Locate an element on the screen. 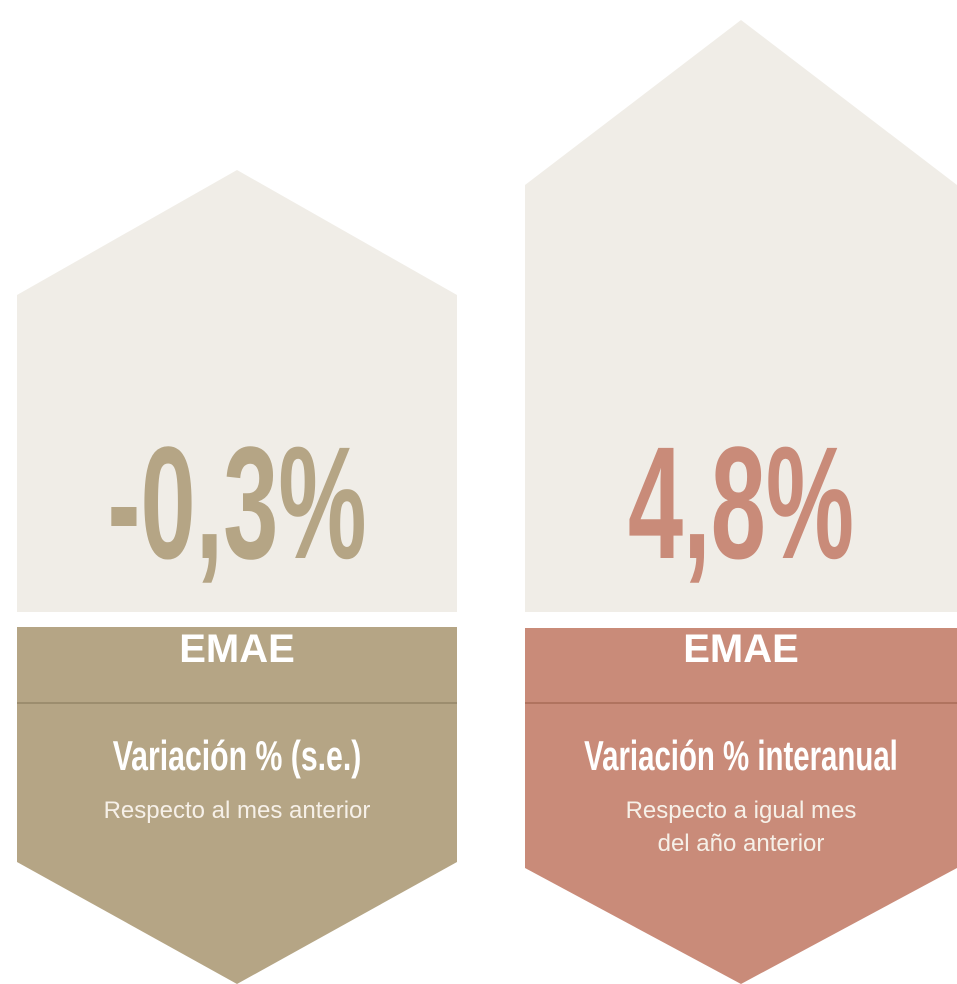 Image resolution: width=957 pixels, height=984 pixels. value: -0,3% is located at coordinates (236, 503).